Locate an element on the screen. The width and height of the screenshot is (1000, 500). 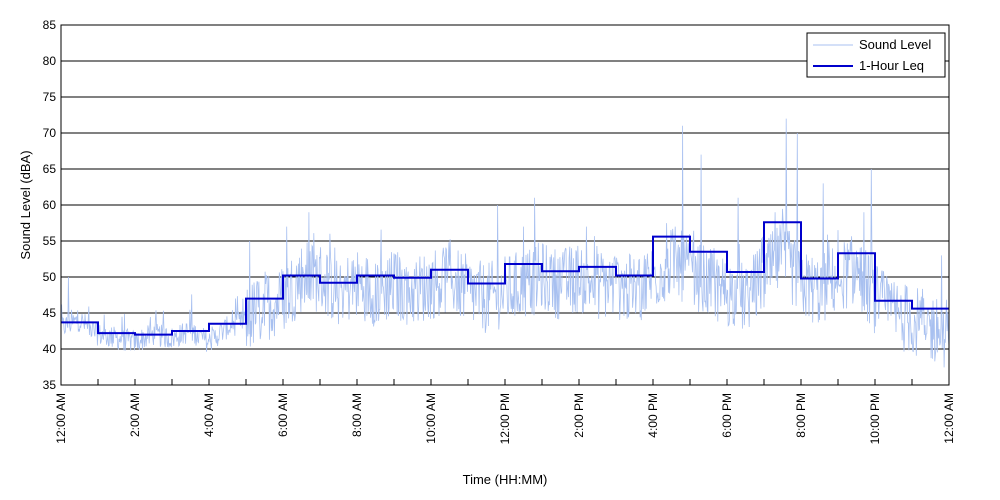
legend: Sound Level 1-Hour Leq is located at coordinates (876, 55).